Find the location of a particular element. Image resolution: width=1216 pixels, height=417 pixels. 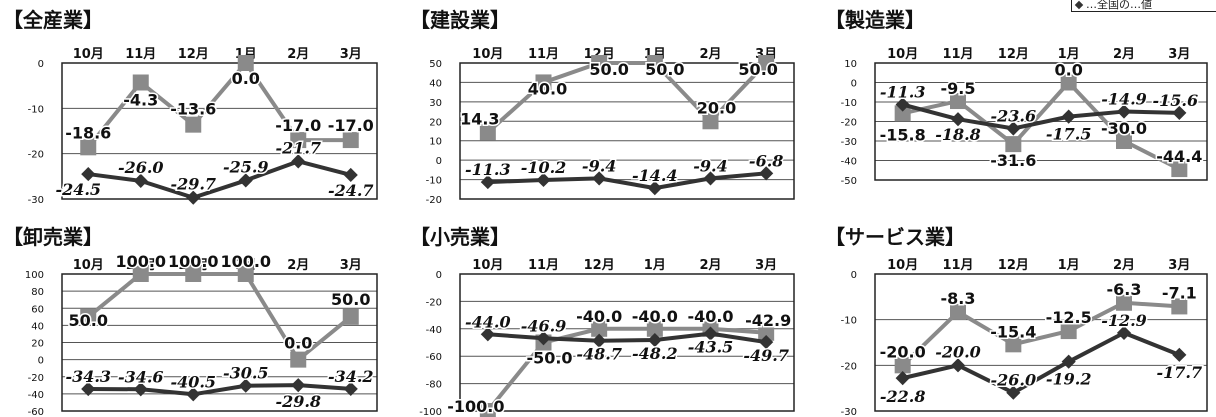

data-label: -40.5 is located at coordinates (193, 381).